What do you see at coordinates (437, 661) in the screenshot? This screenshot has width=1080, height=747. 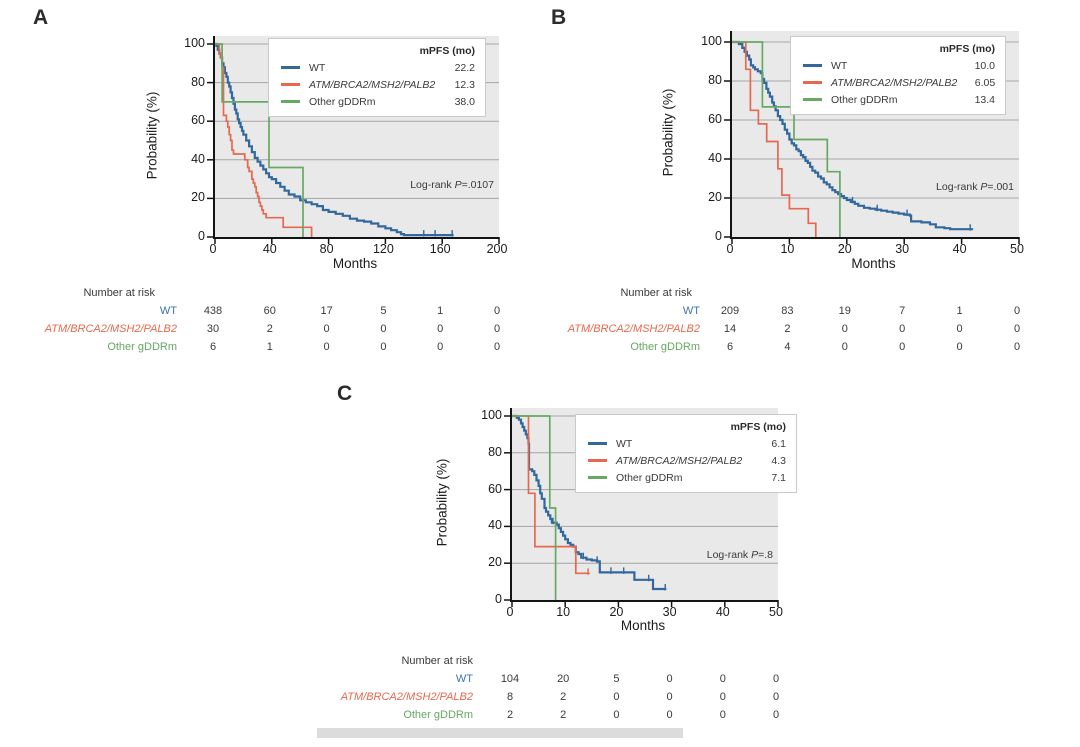 I see `risk-table-title: Number at risk` at bounding box center [437, 661].